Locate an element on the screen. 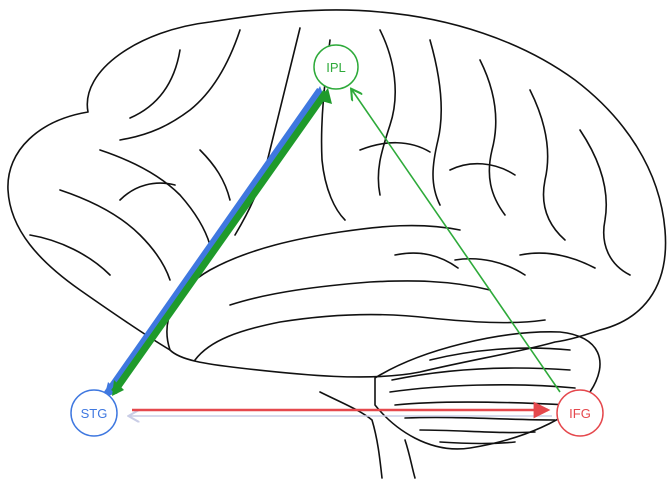 This screenshot has width=672, height=480. node-stg: STG is located at coordinates (94, 413).